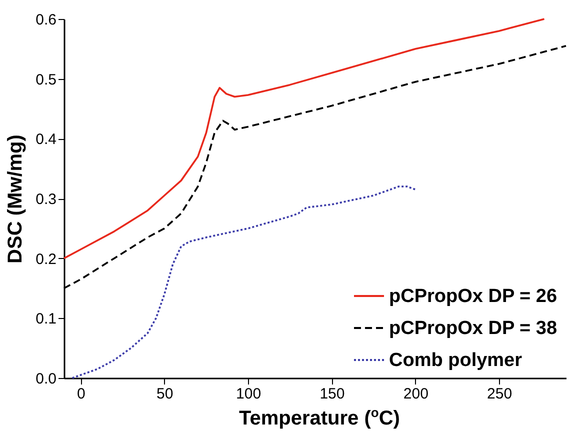  I want to click on x-tick-label: 250, so click(499, 394).